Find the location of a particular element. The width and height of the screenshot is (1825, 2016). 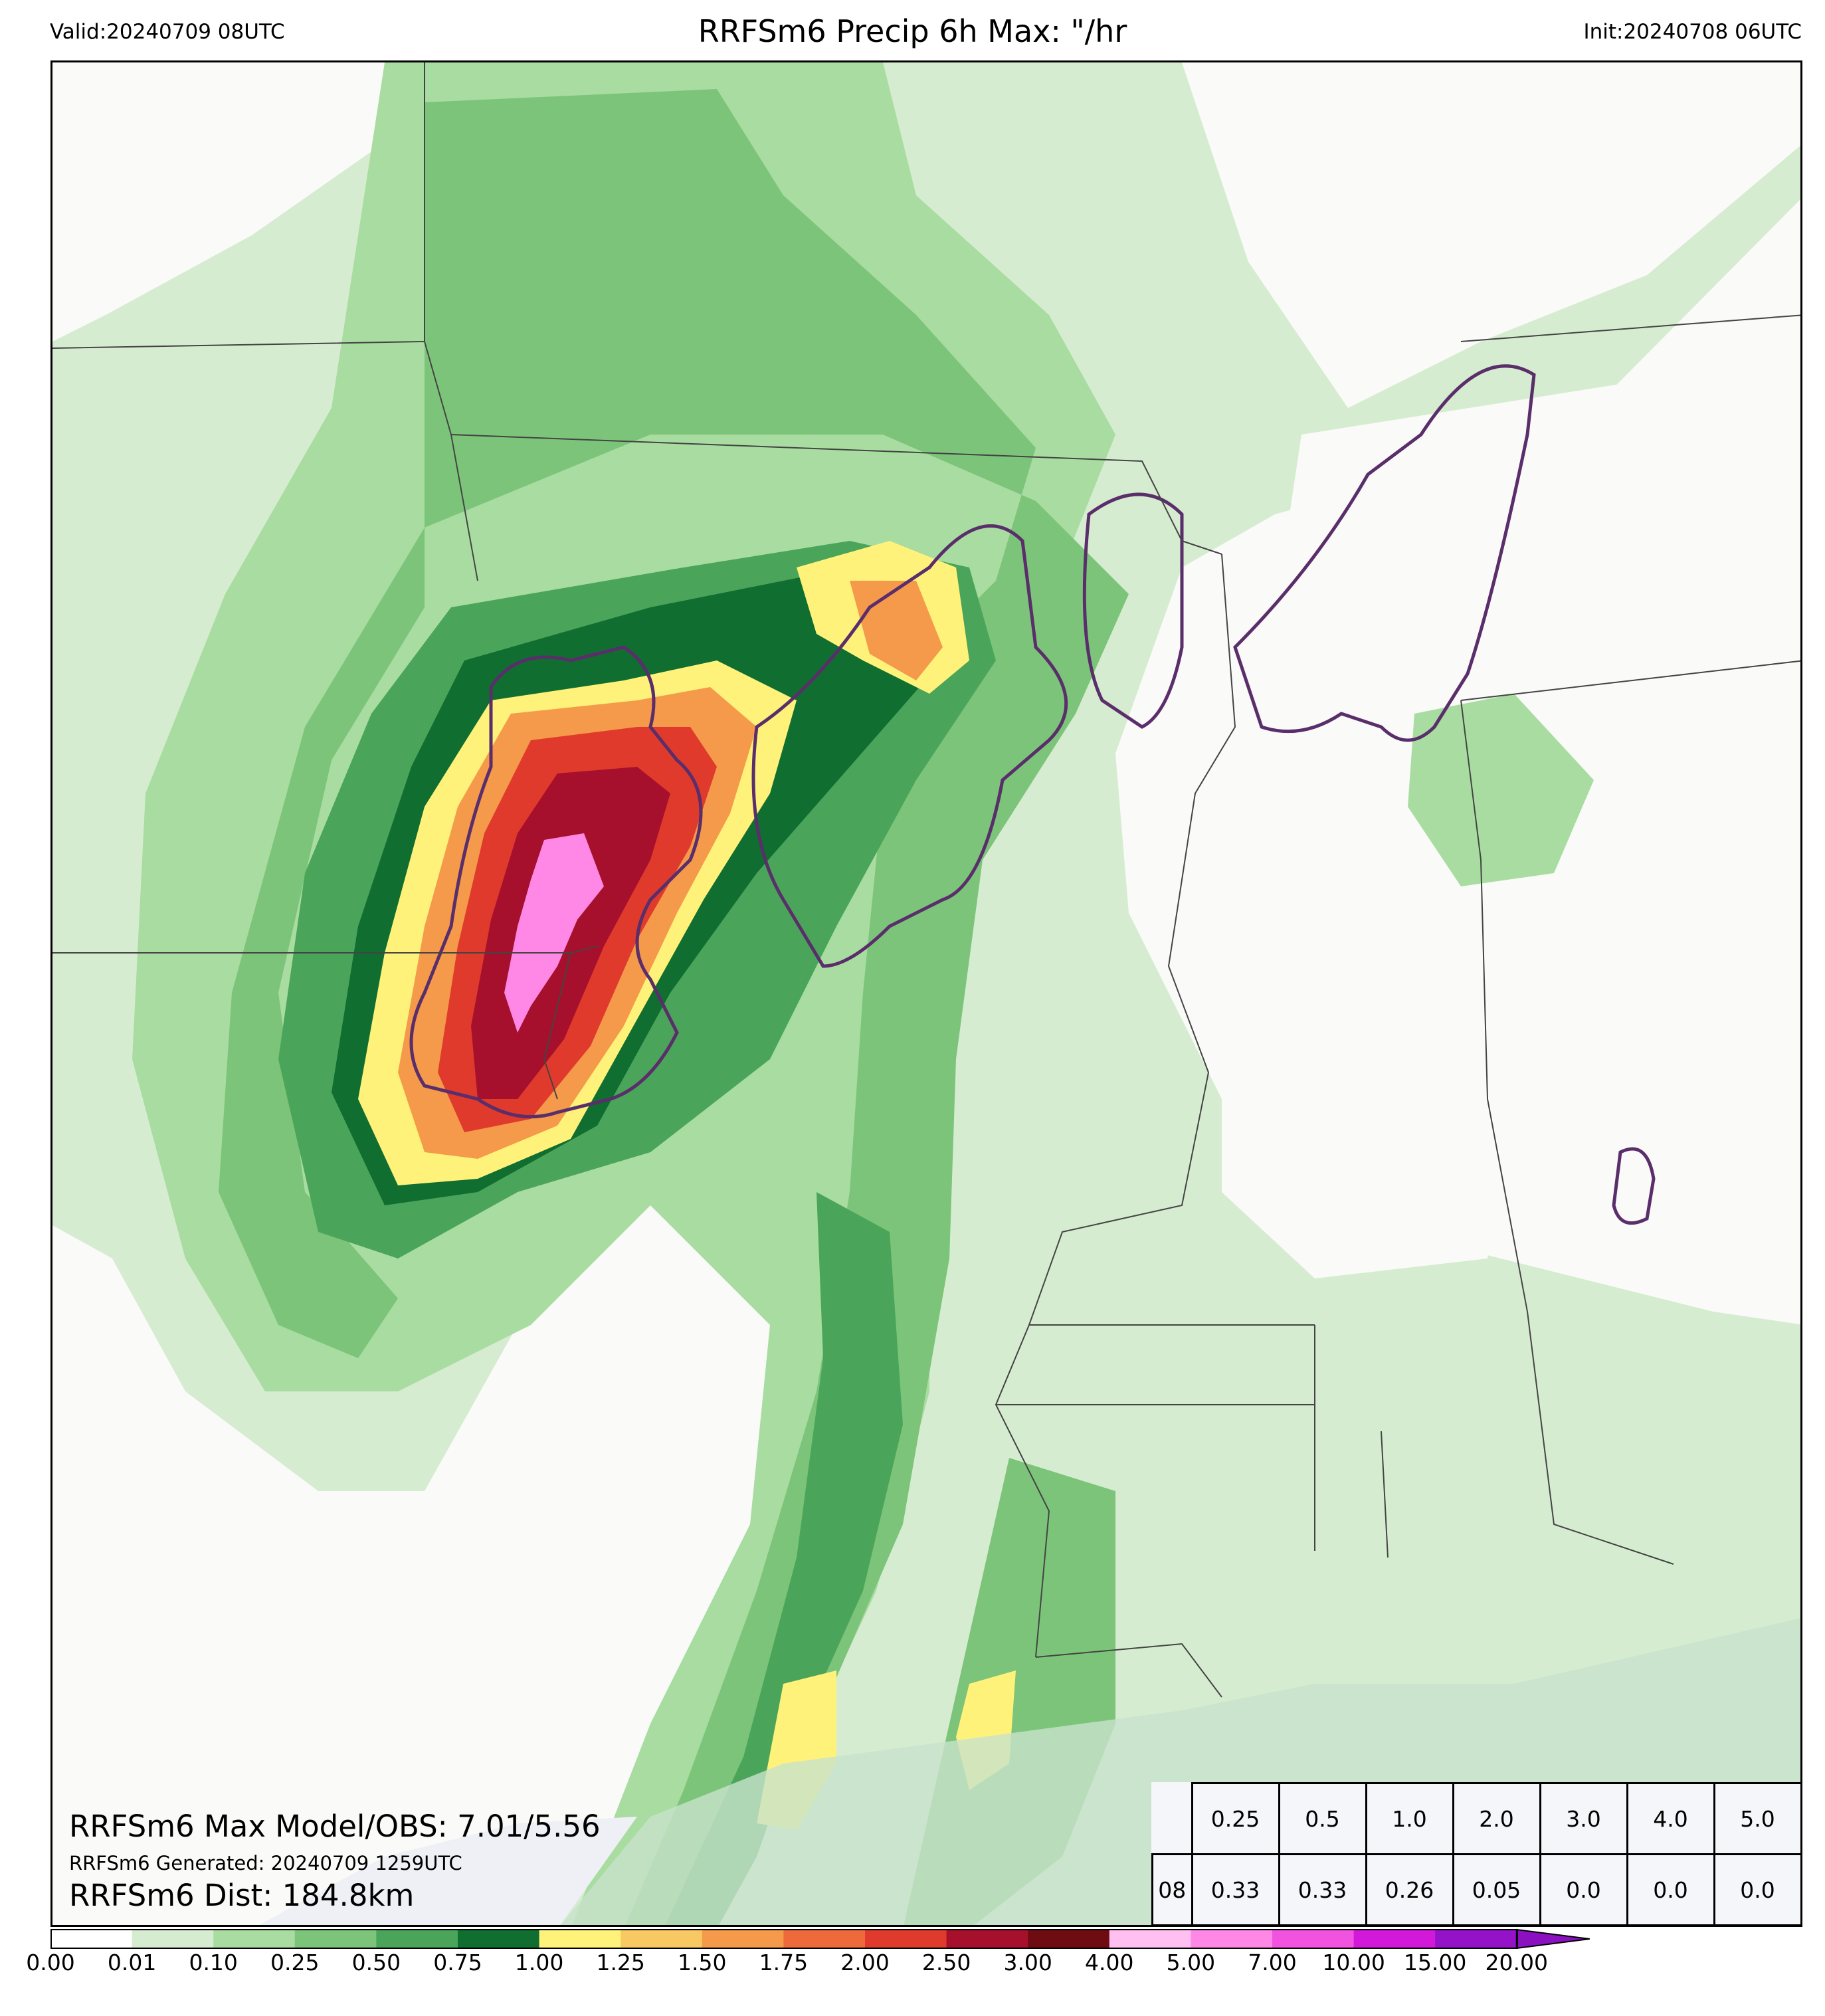

threshold-cell: 0.25 is located at coordinates (1235, 1819).